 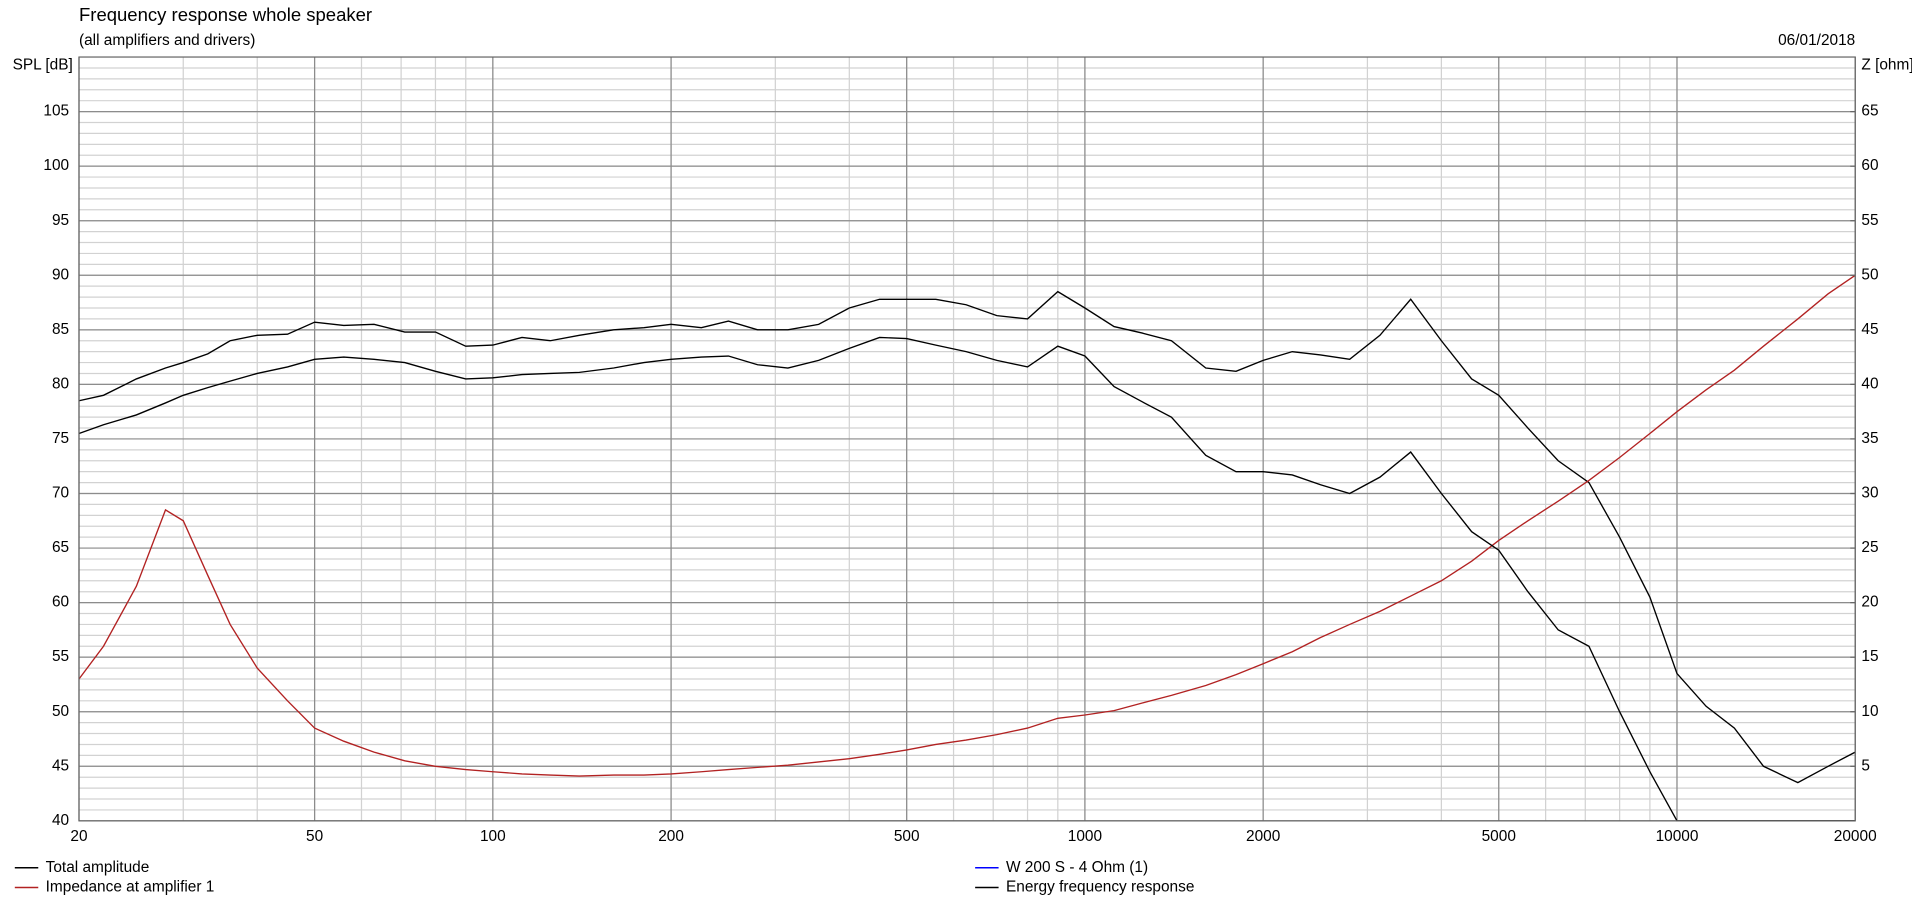 I want to click on y-tick-label: 90, so click(x=60, y=274).